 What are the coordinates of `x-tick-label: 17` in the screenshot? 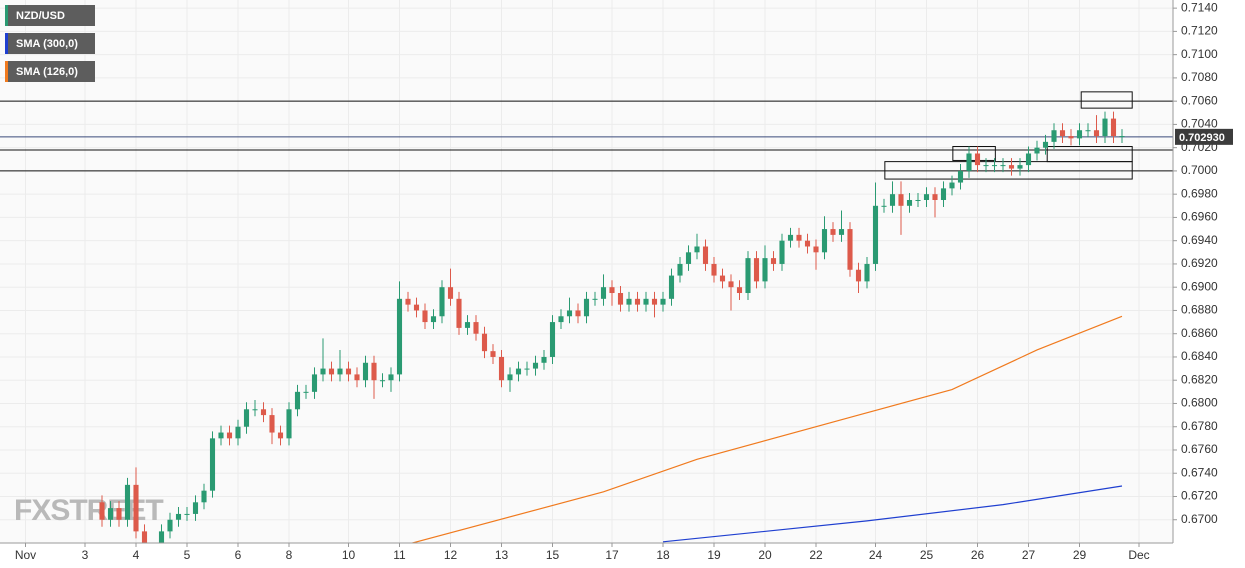 It's located at (612, 555).